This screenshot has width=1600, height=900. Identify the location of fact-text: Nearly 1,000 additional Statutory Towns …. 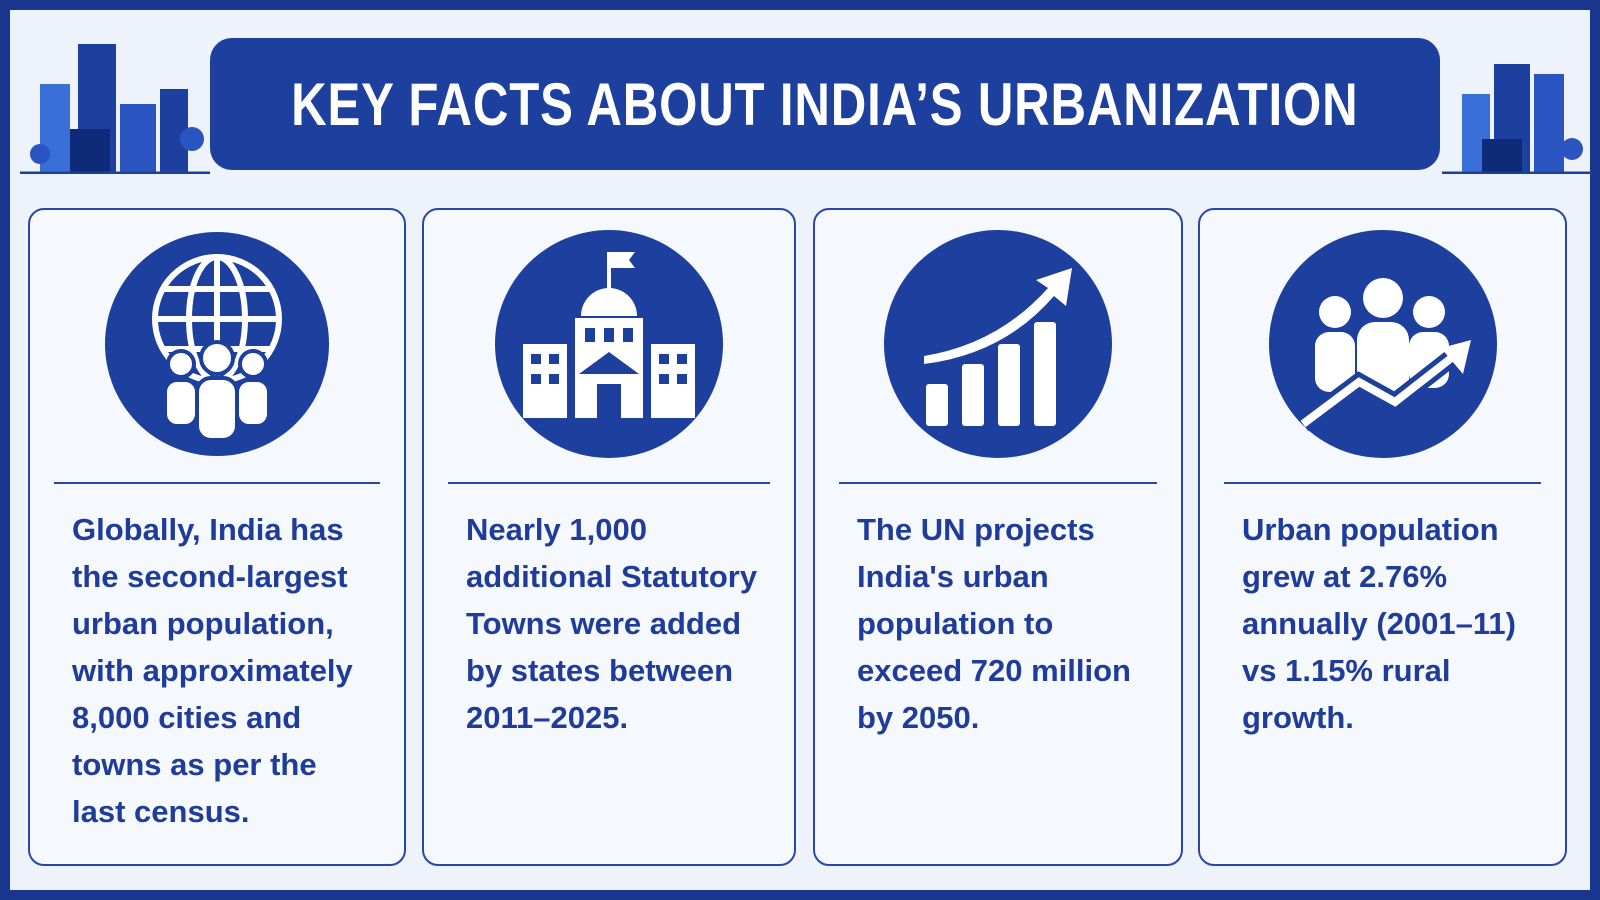
(612, 623).